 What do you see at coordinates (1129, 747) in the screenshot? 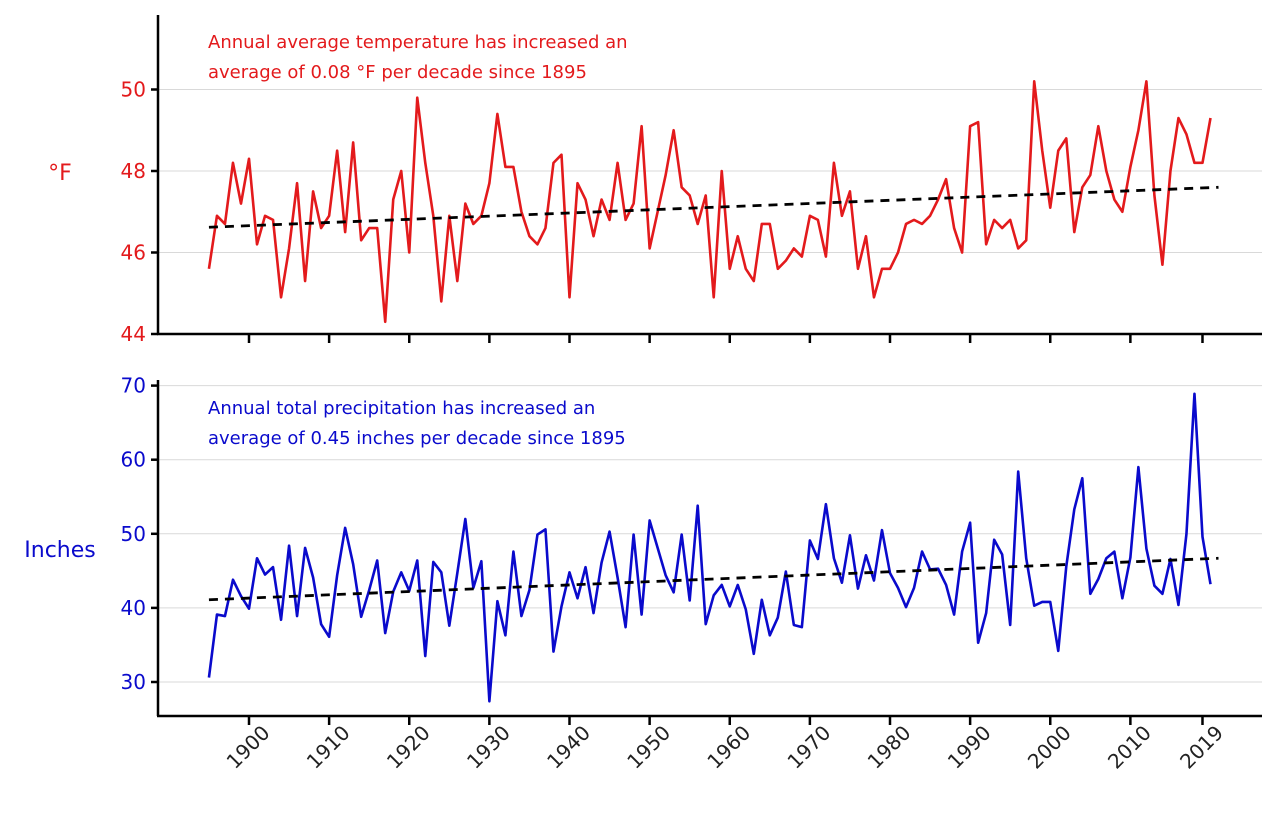
I see `x-tick-label: 2010` at bounding box center [1129, 747].